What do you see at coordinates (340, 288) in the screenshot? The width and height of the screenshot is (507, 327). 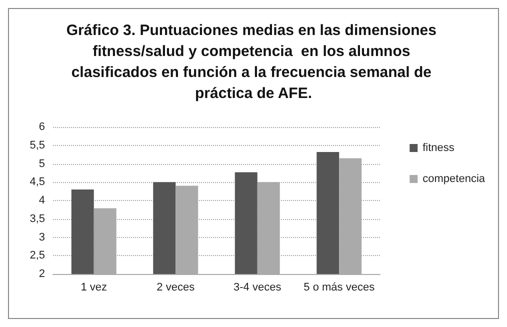 I see `x-tick-label: 5 o más veces` at bounding box center [340, 288].